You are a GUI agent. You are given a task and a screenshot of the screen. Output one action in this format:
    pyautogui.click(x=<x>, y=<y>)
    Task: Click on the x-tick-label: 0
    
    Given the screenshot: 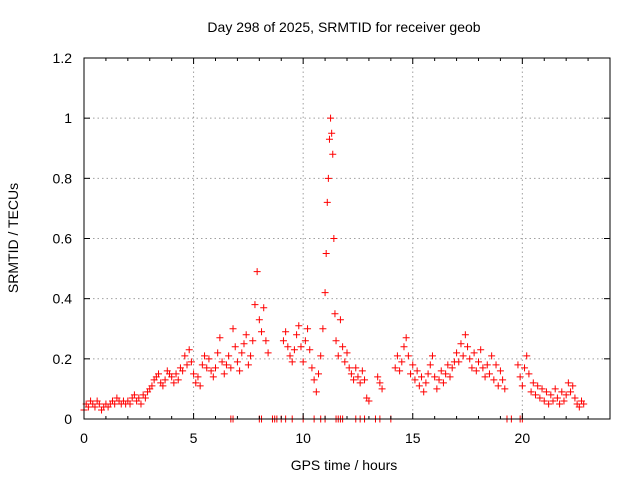 What is the action you would take?
    pyautogui.click(x=84, y=438)
    